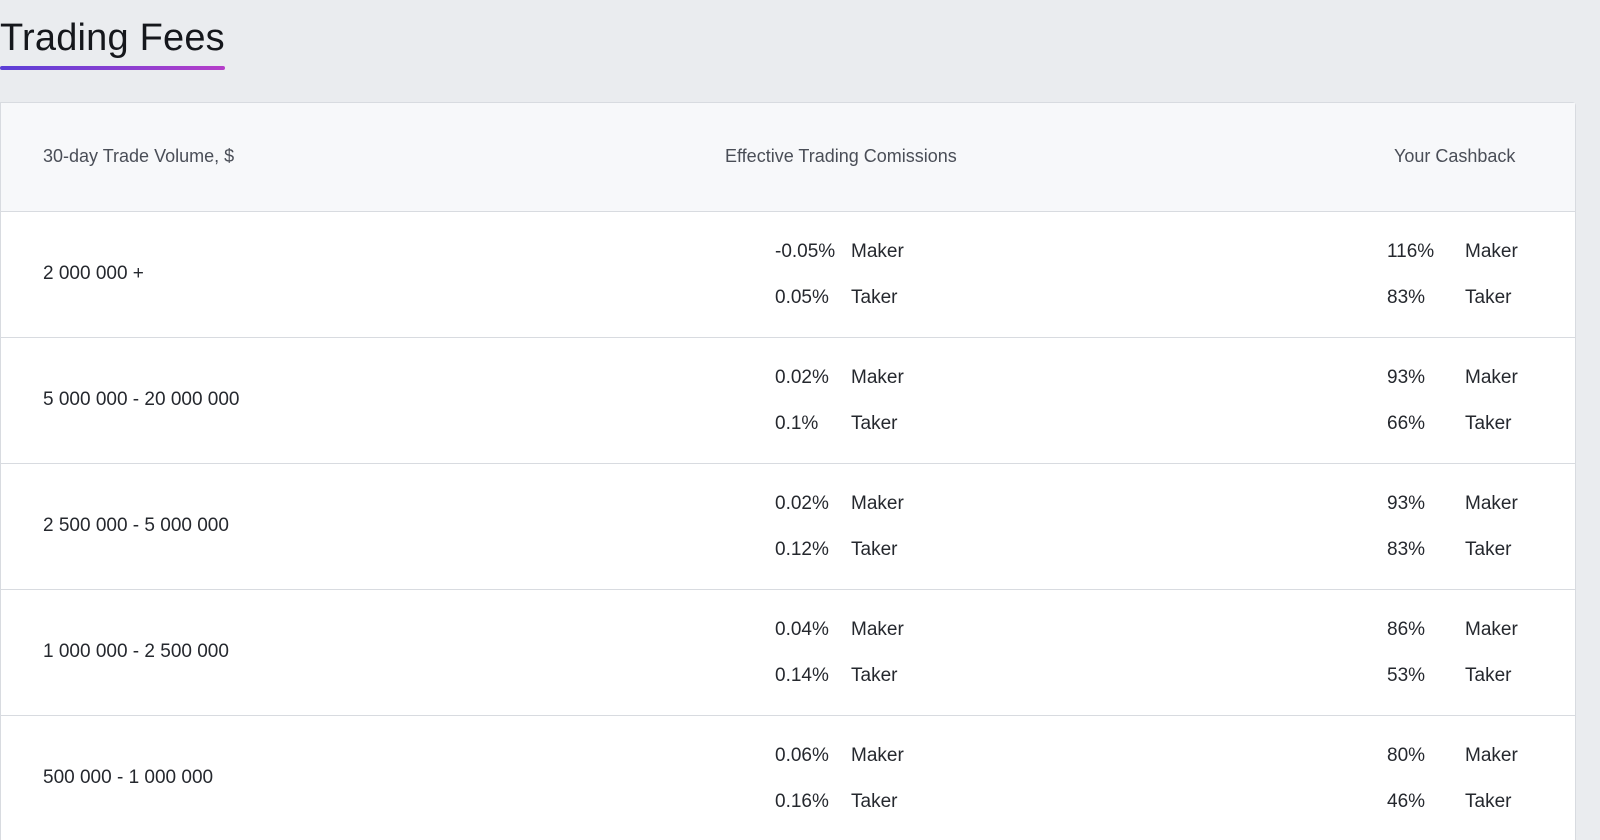 This screenshot has height=840, width=1600. What do you see at coordinates (1406, 629) in the screenshot?
I see `cashback-maker-value: 86%` at bounding box center [1406, 629].